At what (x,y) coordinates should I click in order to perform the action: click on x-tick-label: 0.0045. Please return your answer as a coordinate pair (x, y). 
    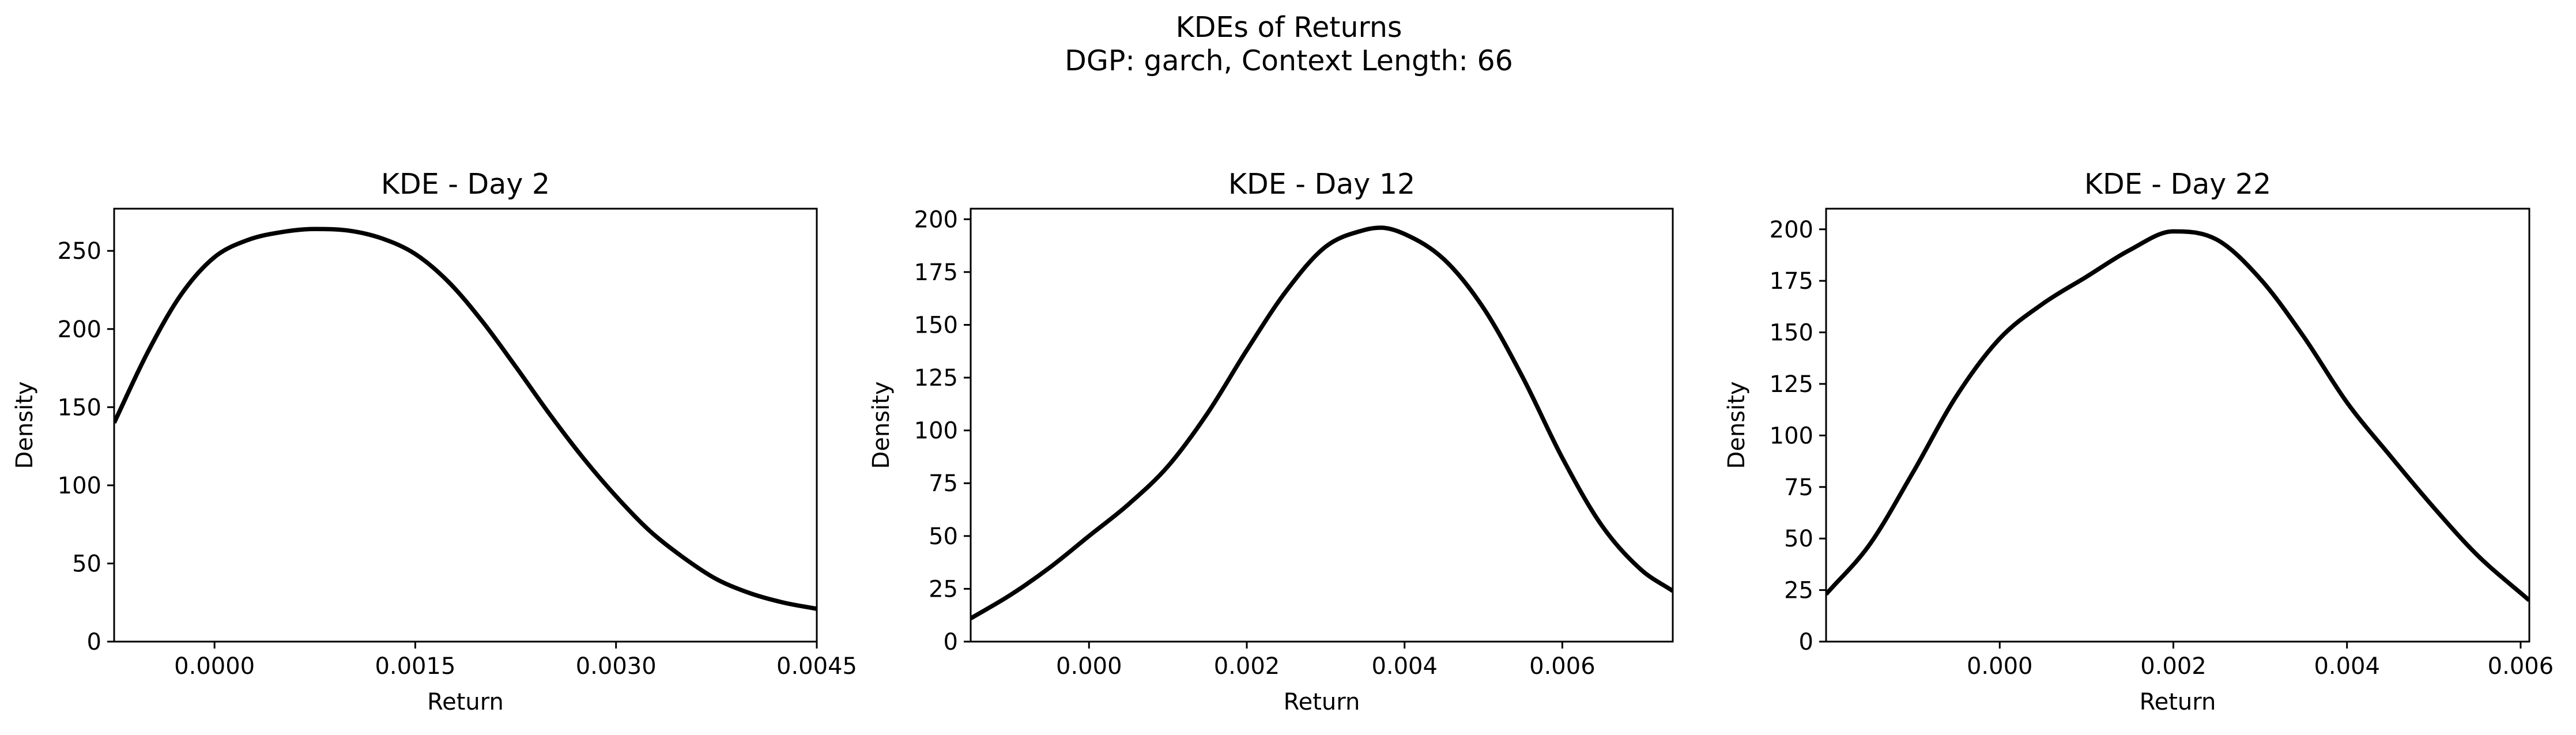
    Looking at the image, I should click on (816, 666).